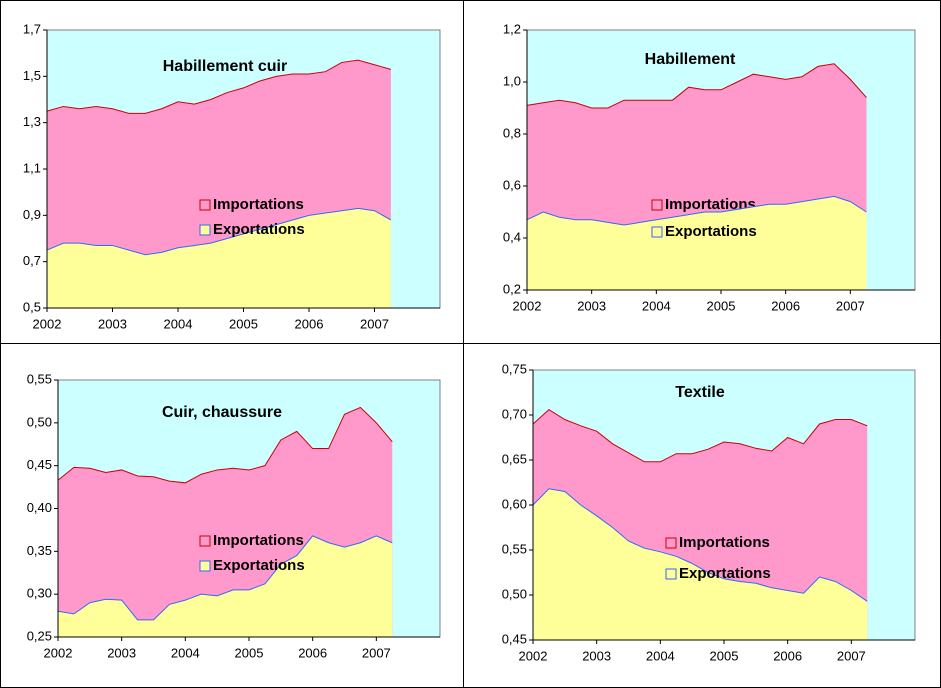  I want to click on y-tick-label: 0,25, so click(39, 635).